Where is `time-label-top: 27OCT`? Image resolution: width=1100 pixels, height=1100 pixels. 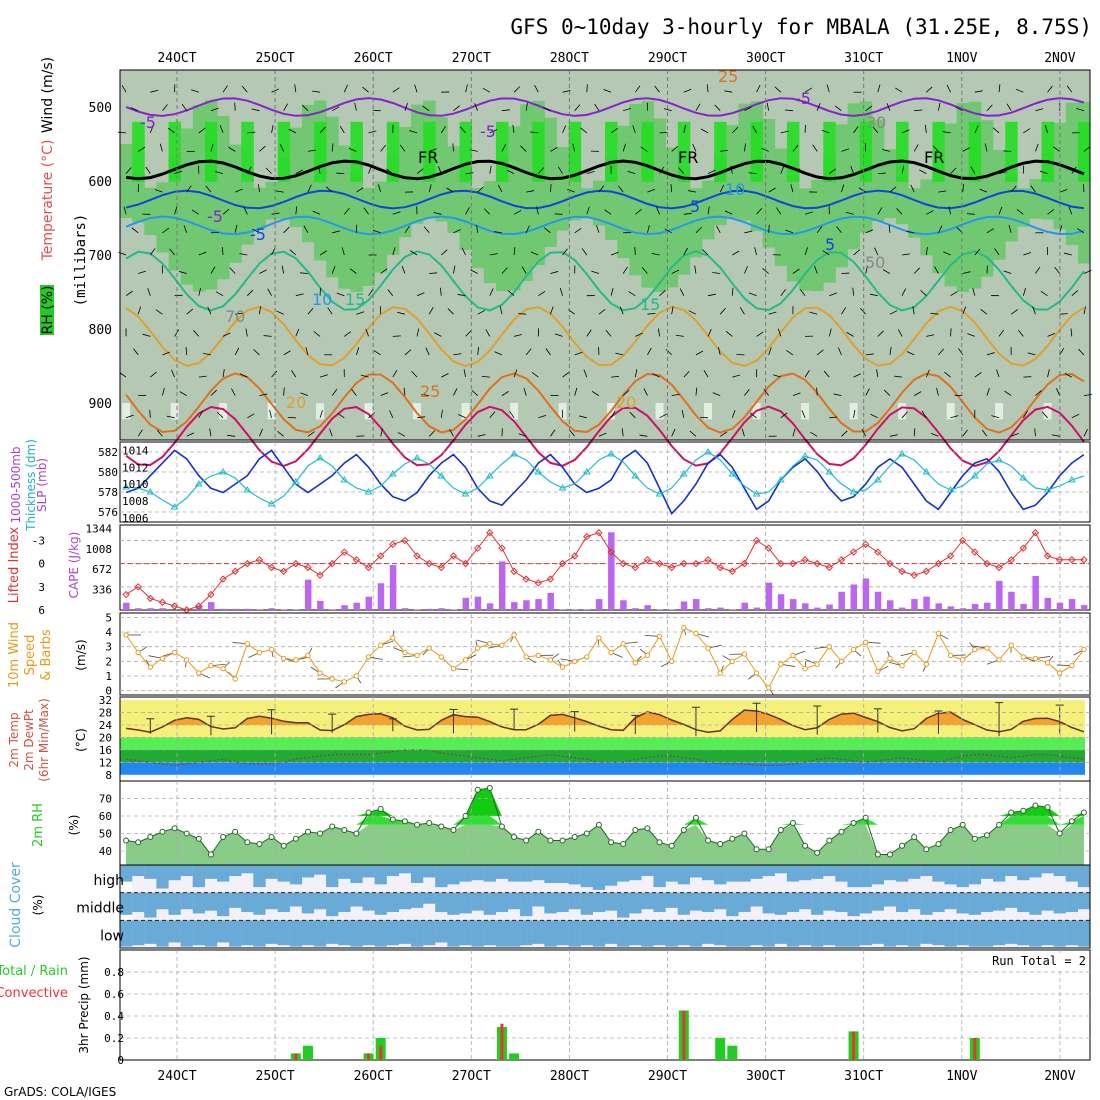
time-label-top: 27OCT is located at coordinates (471, 58).